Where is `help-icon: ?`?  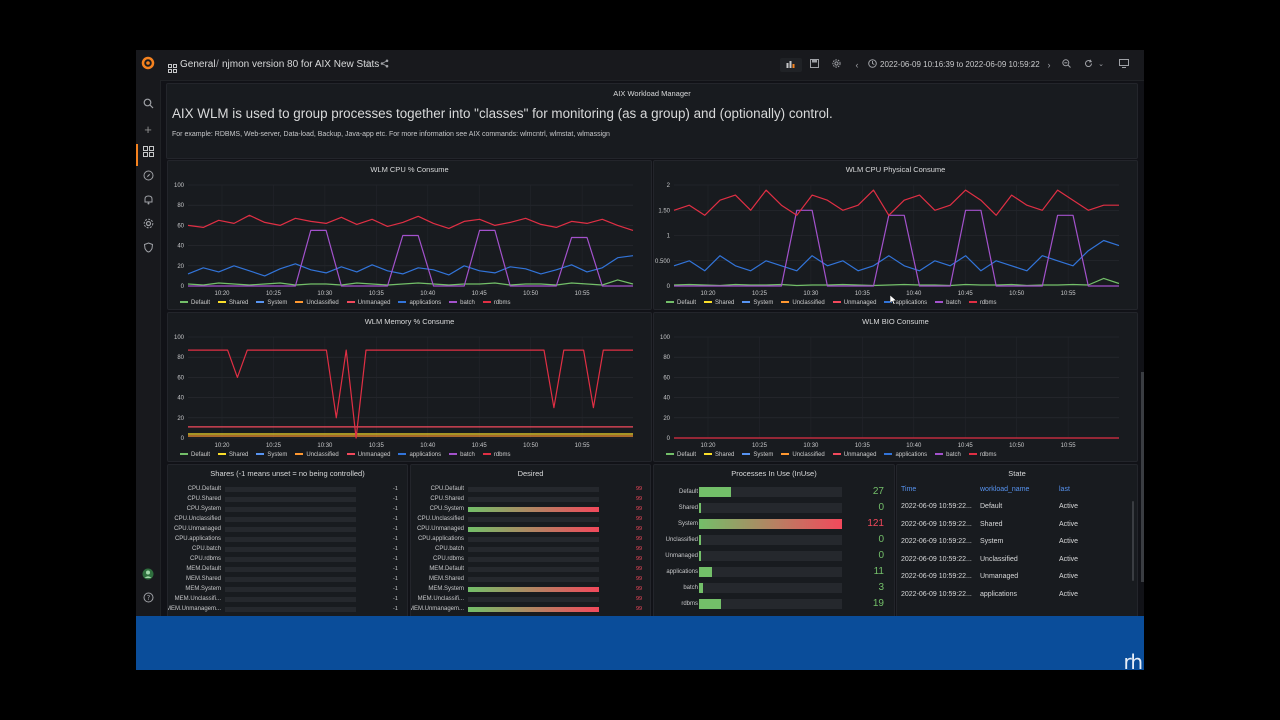
help-icon: ? is located at coordinates (148, 600).